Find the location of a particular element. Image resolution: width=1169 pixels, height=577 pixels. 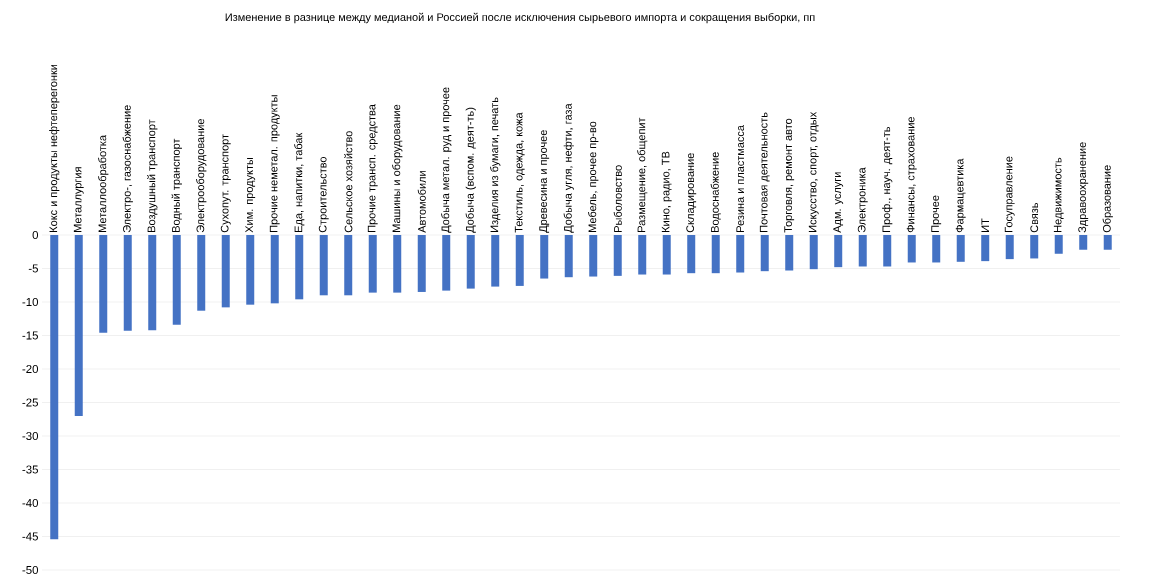

x-tick-label: Адм. услуги is located at coordinates (838, 202).